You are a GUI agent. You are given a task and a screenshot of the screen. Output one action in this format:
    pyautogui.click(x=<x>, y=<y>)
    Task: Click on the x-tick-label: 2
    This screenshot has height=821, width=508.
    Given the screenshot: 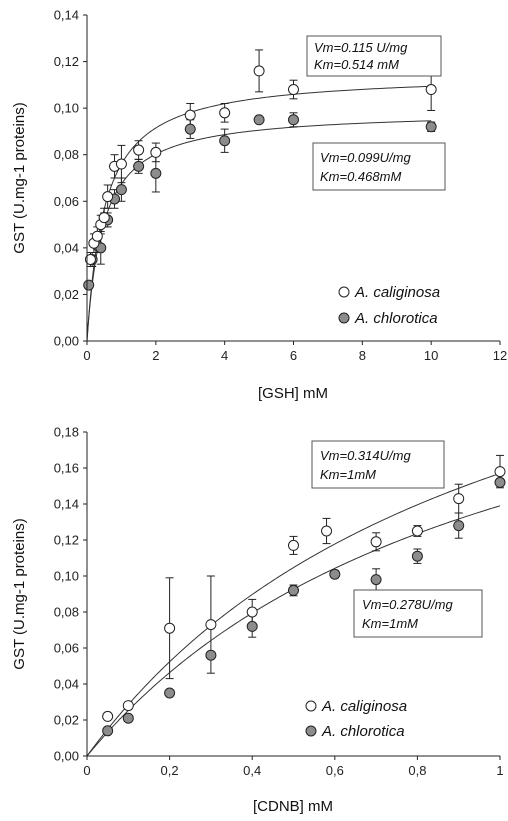 What is the action you would take?
    pyautogui.click(x=155, y=355)
    